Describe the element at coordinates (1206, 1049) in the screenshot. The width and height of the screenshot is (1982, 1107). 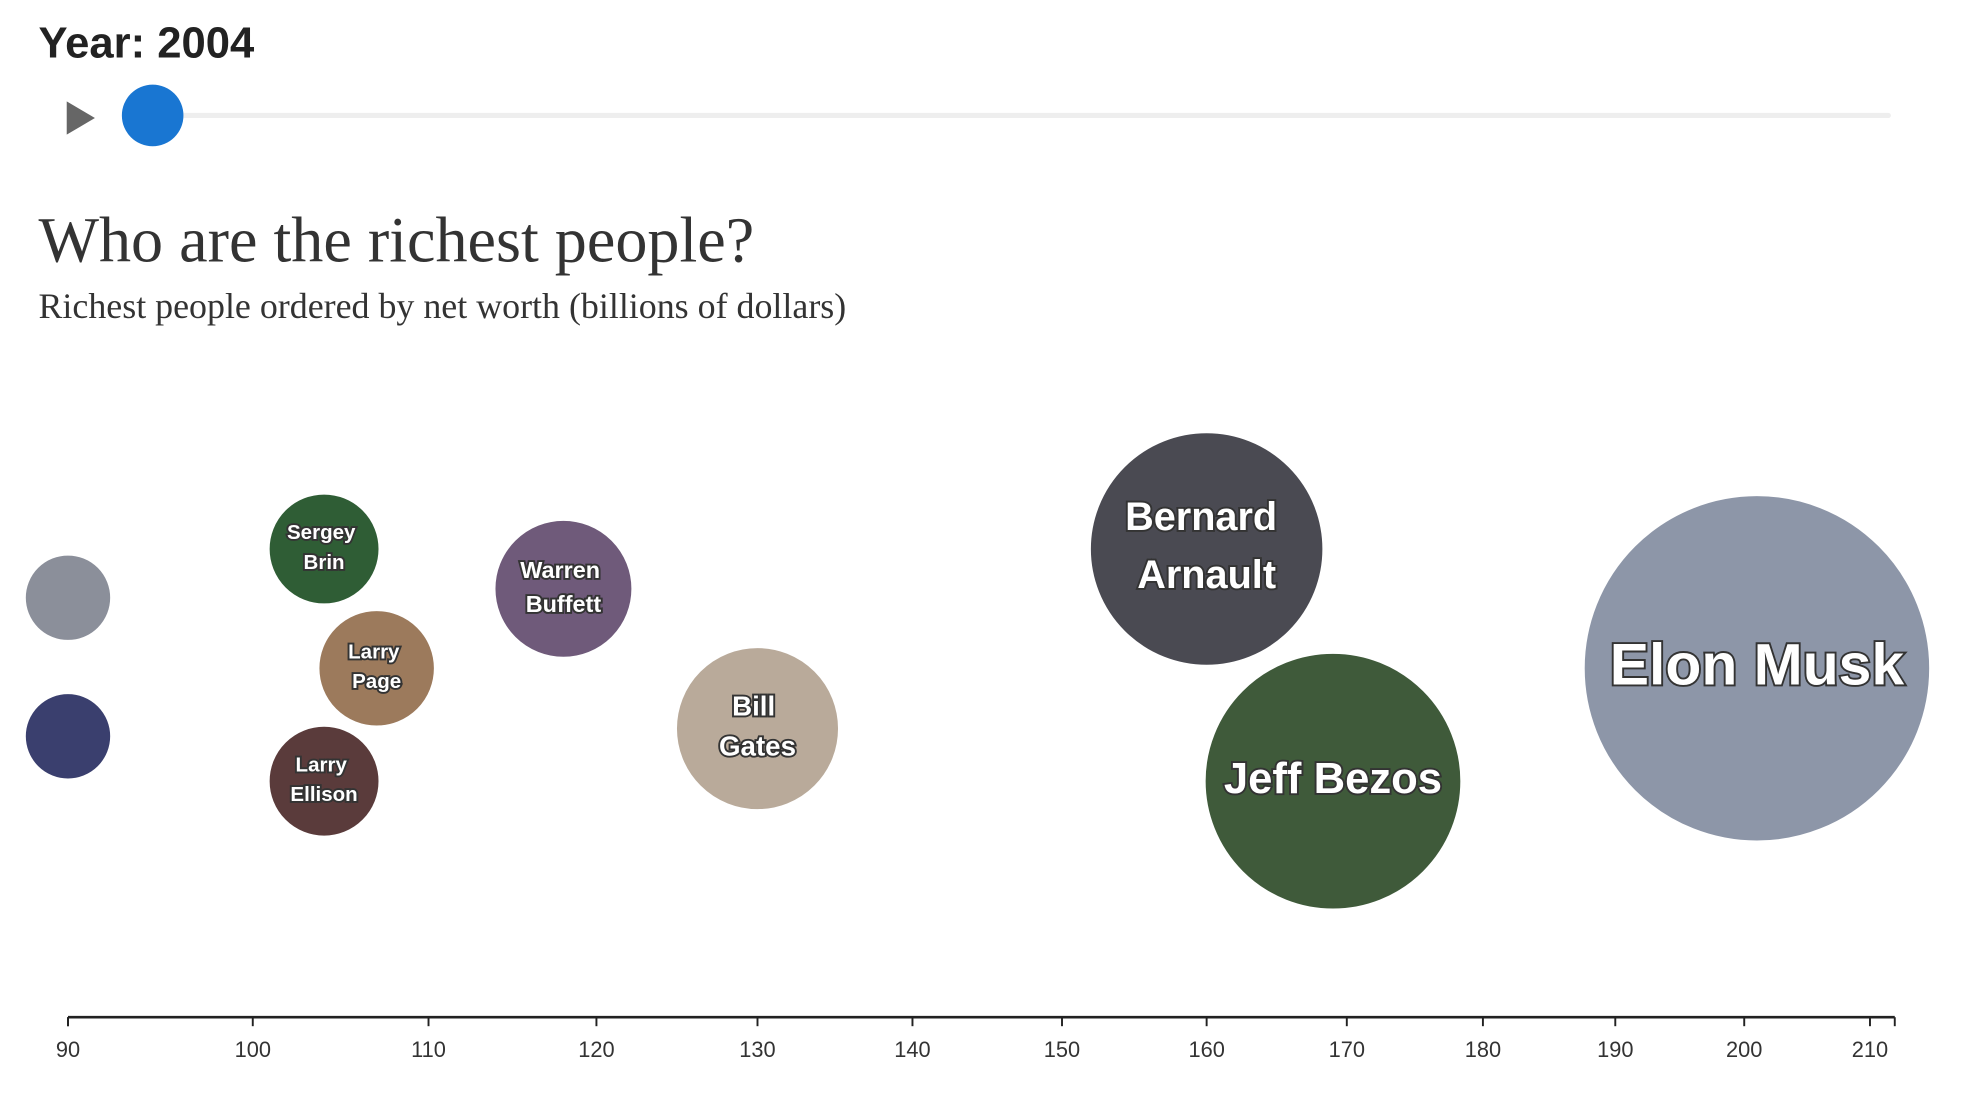
I see `x-tick-label: 160` at that location.